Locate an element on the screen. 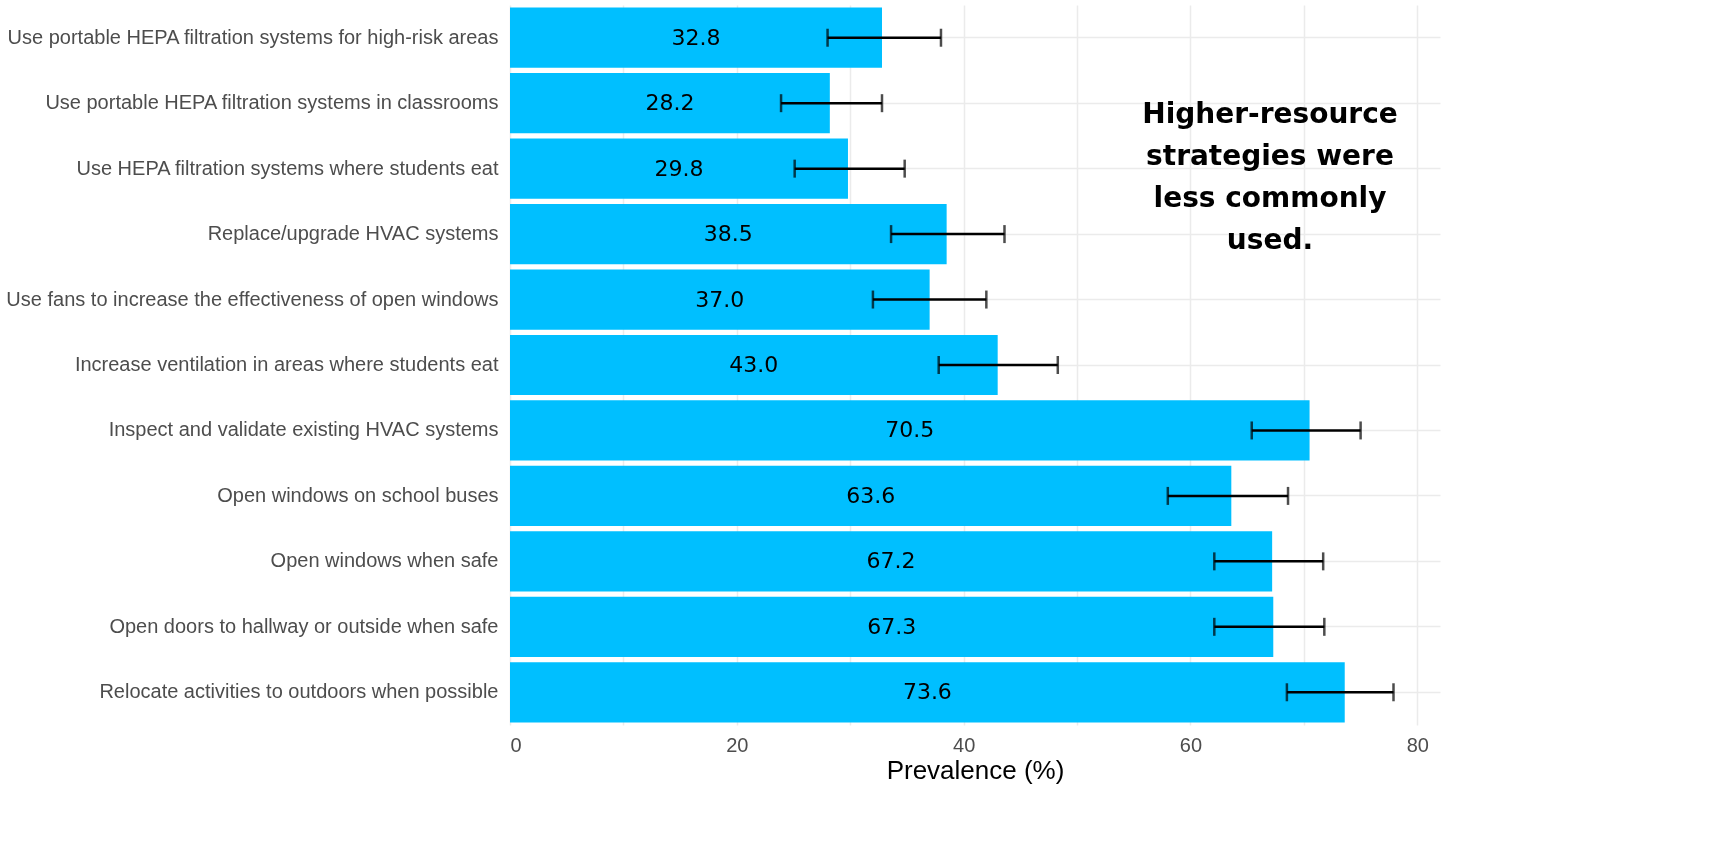 The image size is (1730, 866). y-tick-label: Use HEPA filtration systems where students eat is located at coordinates (287, 167).